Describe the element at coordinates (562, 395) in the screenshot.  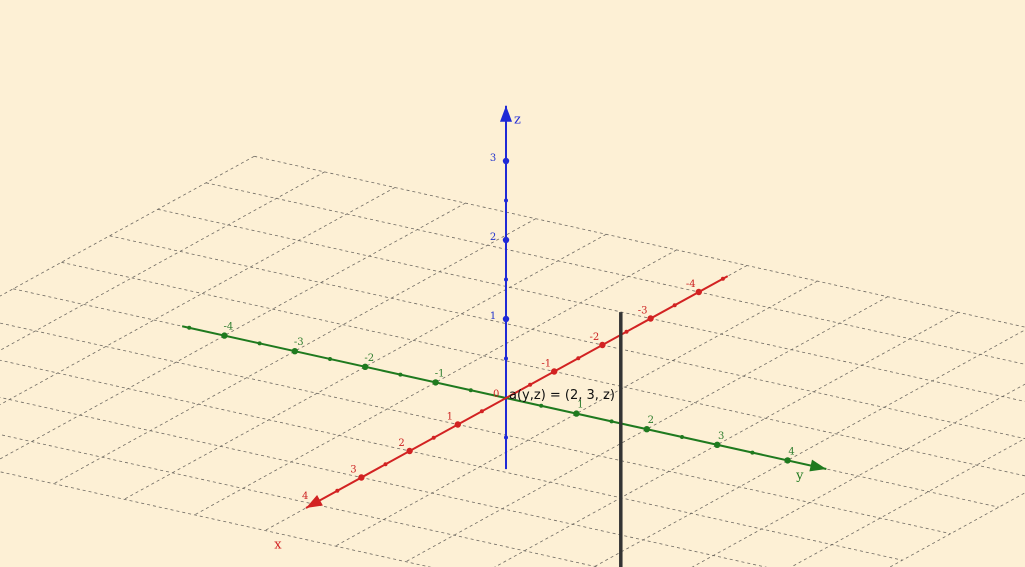
I see `line-a-label: a(y,z) = (2, 3, z)` at that location.